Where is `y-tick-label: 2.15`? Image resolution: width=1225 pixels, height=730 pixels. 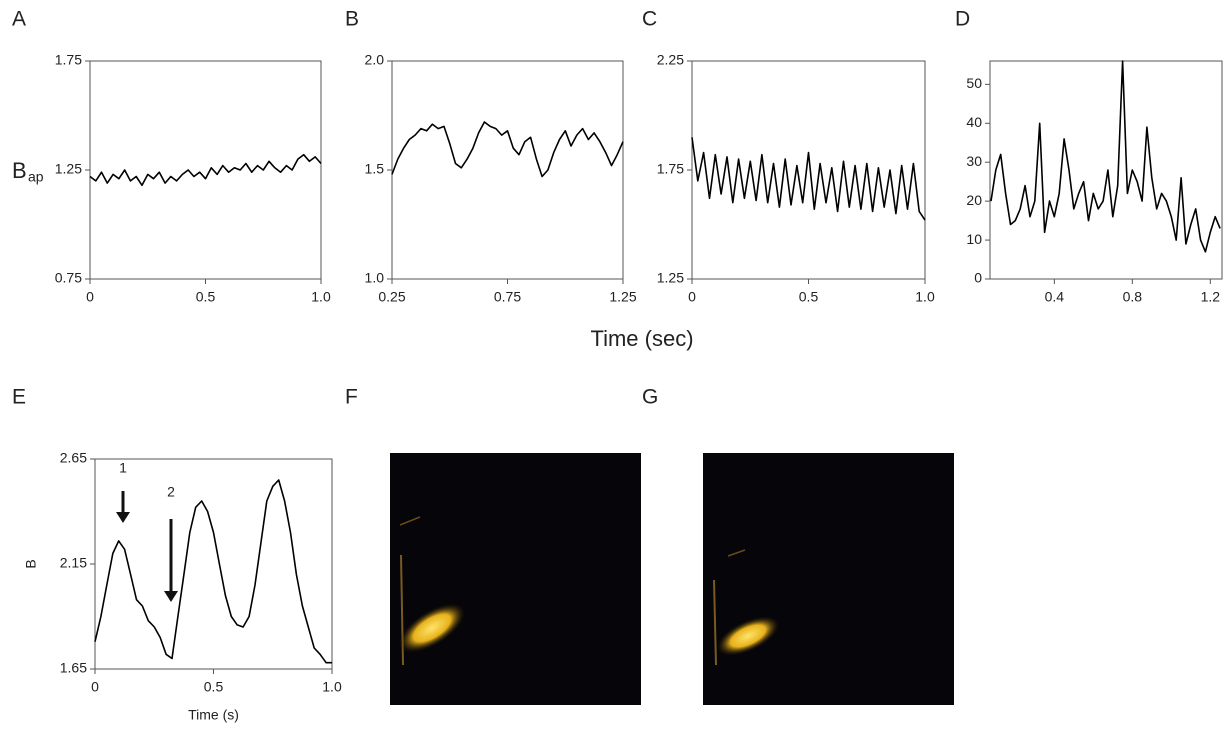
y-tick-label: 2.15 is located at coordinates (73, 563).